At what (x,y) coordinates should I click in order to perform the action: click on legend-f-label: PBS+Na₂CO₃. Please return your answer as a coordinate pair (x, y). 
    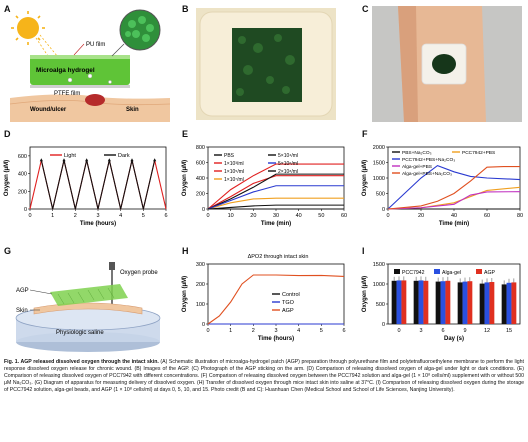
    Looking at the image, I should click on (417, 153).